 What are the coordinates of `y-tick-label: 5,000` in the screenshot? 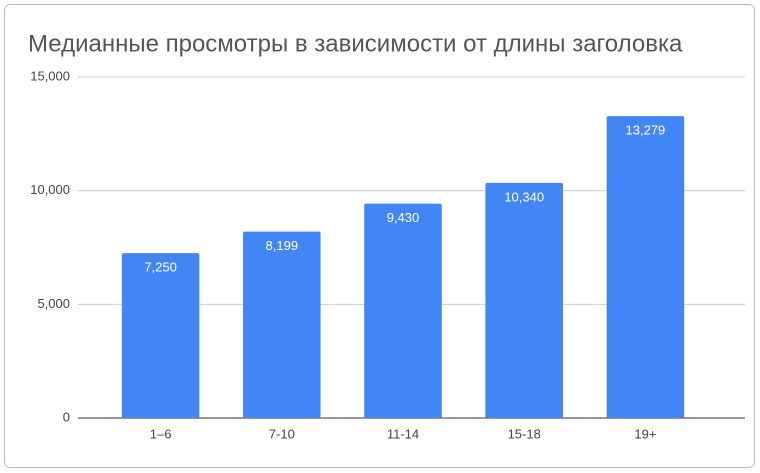 It's located at (53, 303).